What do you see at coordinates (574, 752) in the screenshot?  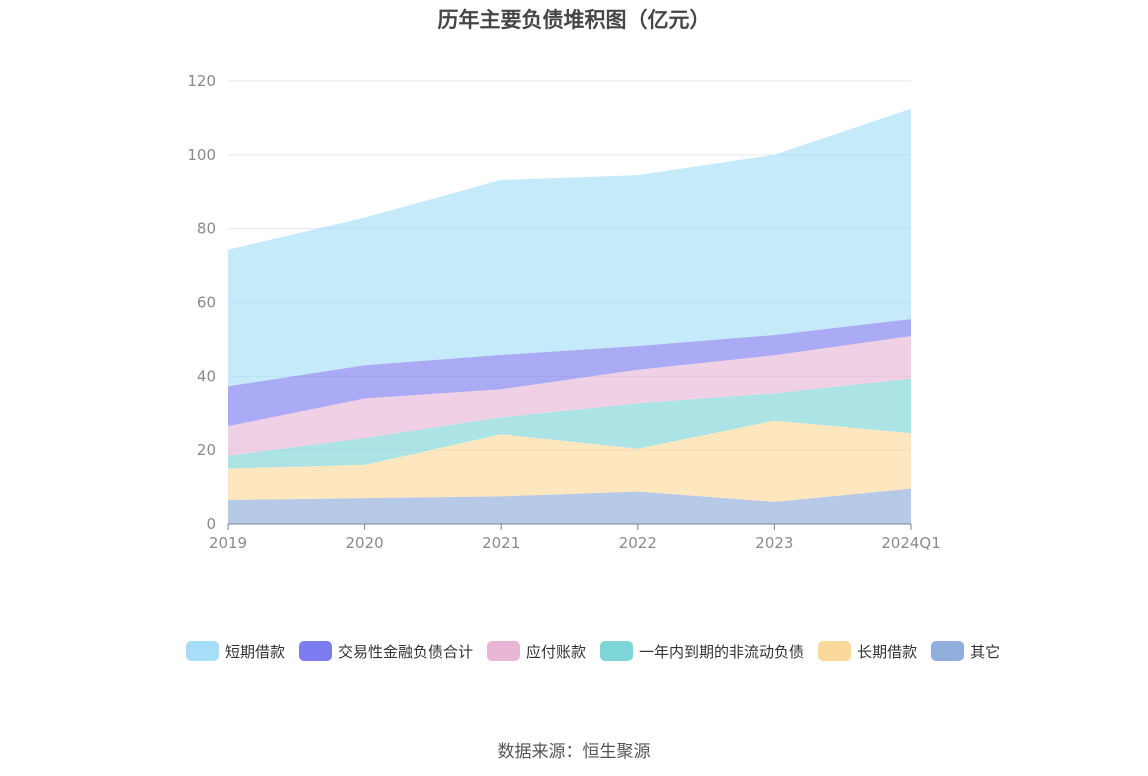 I see `data-source: 数据来源：恒生聚源` at bounding box center [574, 752].